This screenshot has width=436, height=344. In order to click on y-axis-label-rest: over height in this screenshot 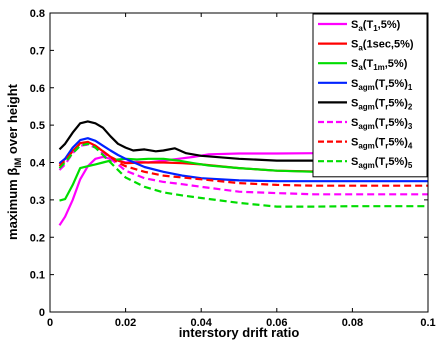, I will do `click(12, 120)`.